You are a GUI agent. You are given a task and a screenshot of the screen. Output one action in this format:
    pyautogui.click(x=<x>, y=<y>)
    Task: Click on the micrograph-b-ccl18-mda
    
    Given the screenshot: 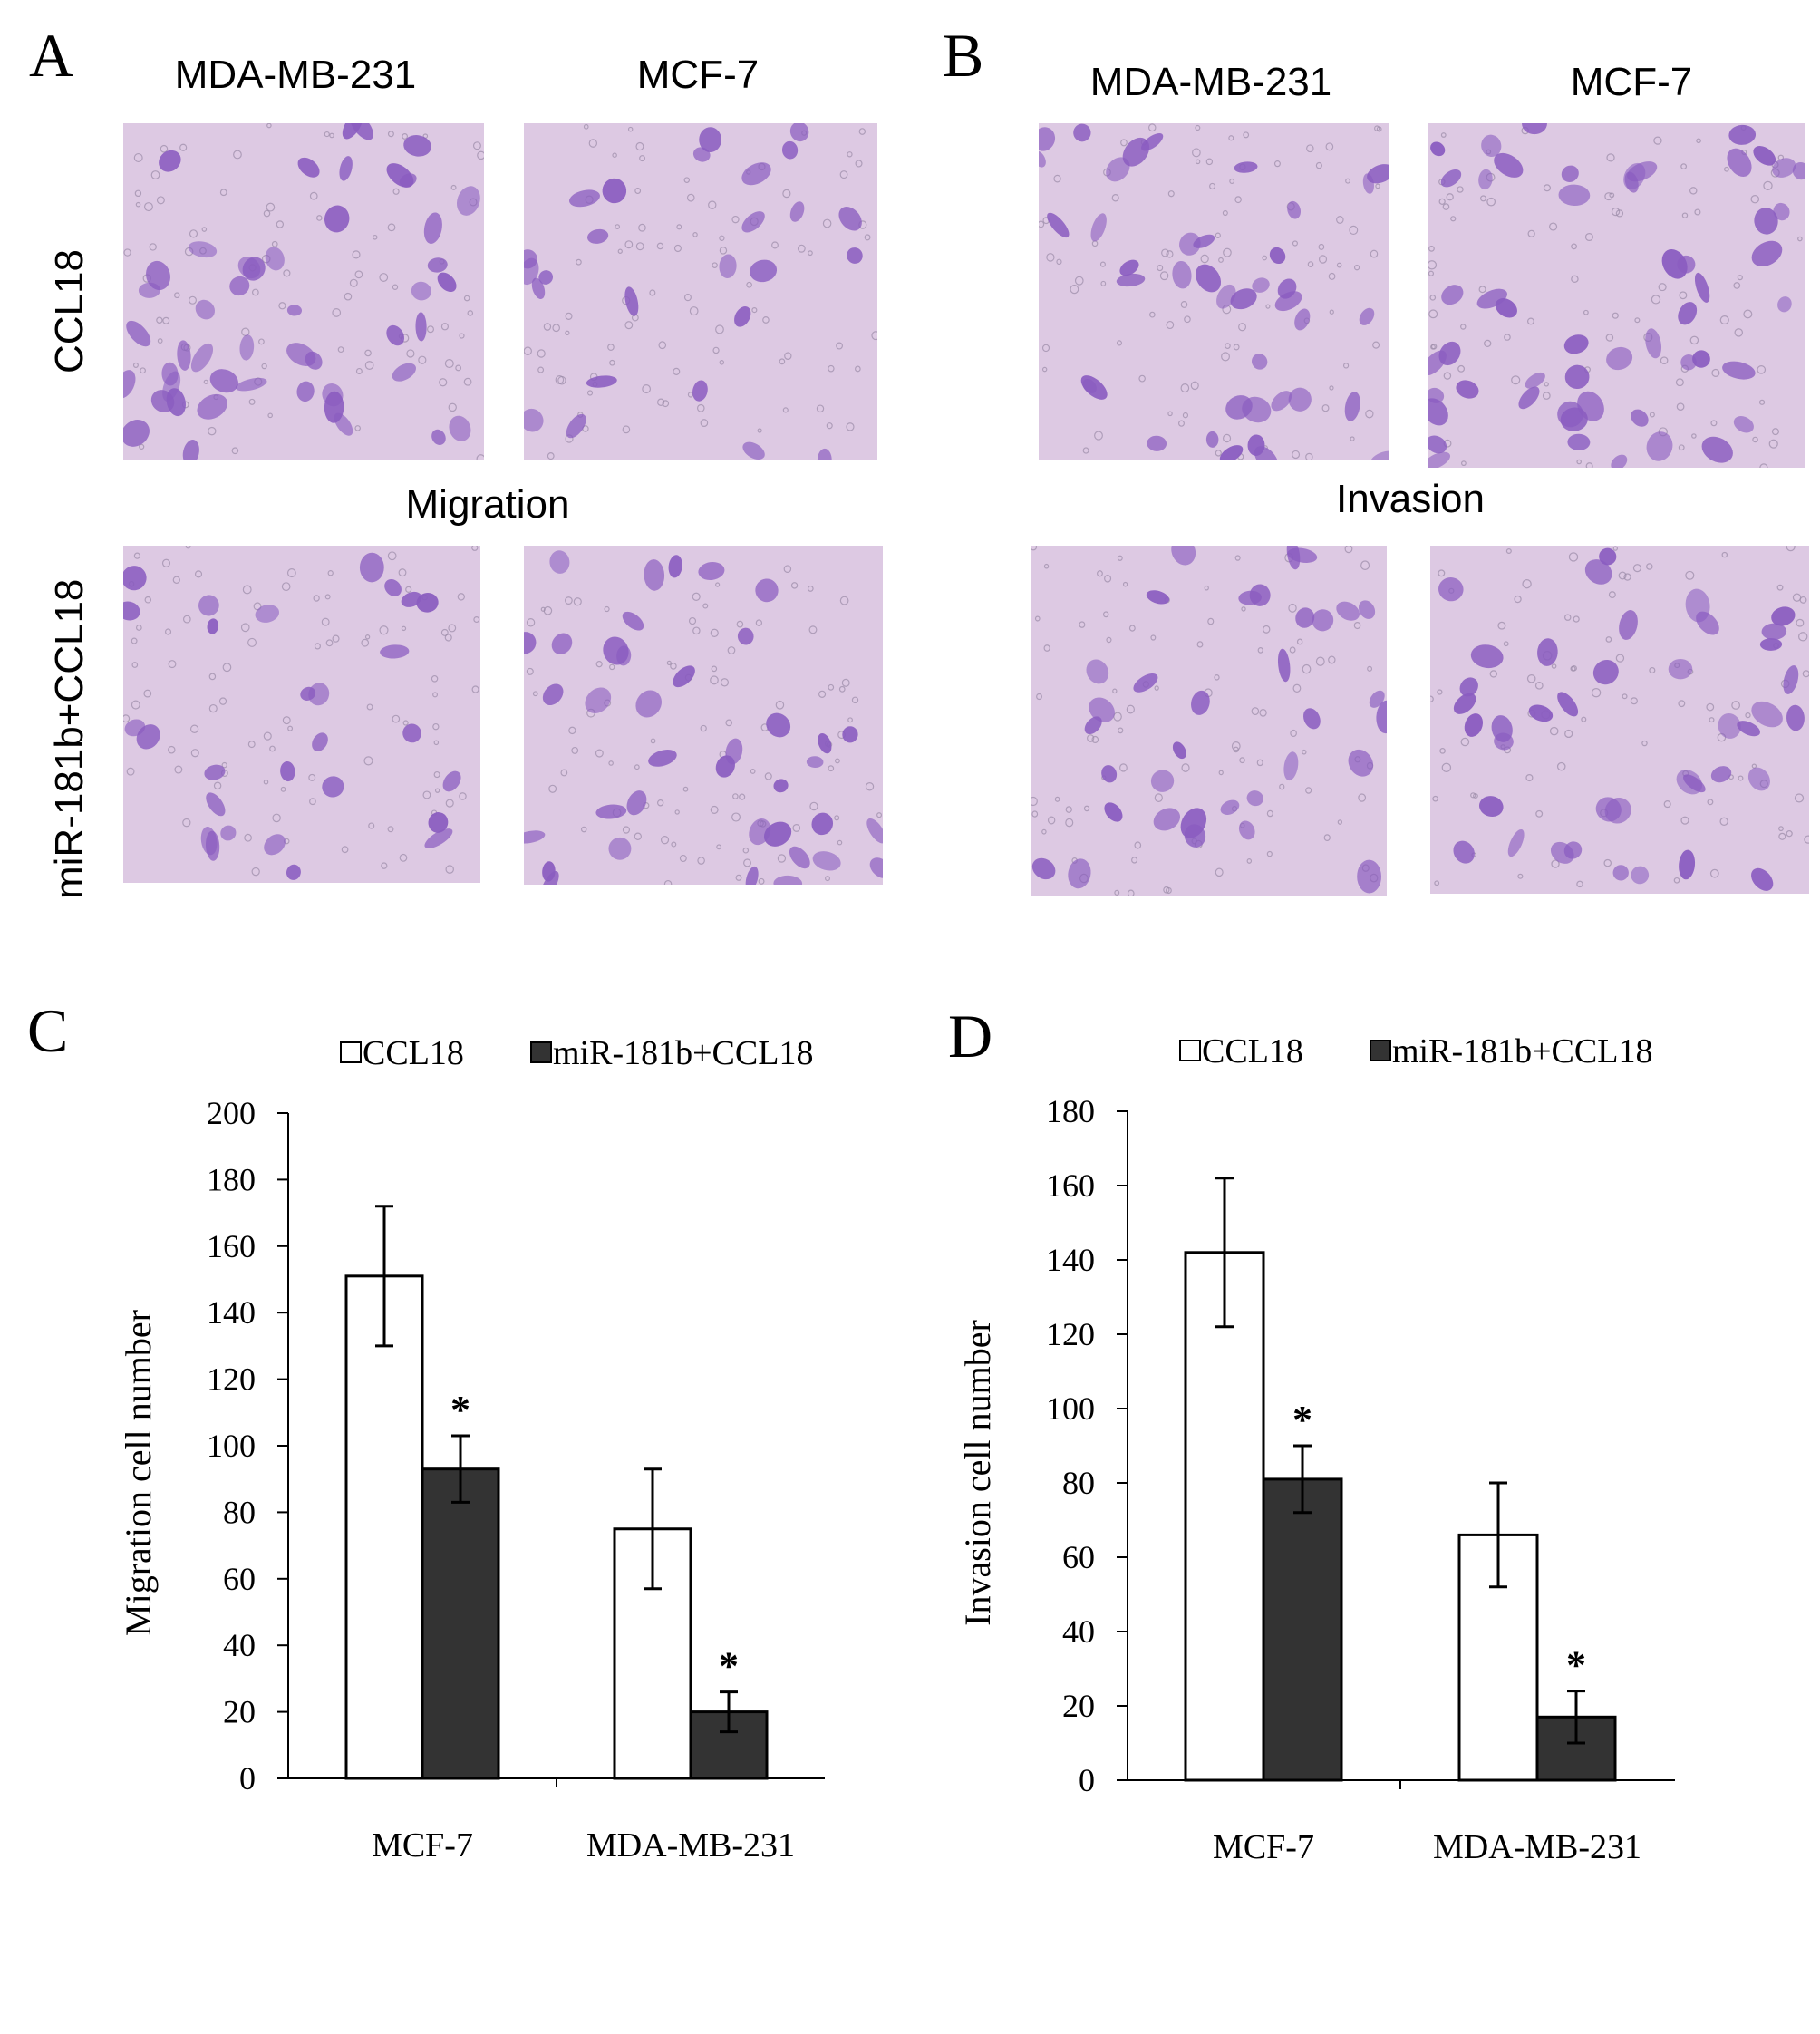 What is the action you would take?
    pyautogui.click(x=1214, y=291)
    